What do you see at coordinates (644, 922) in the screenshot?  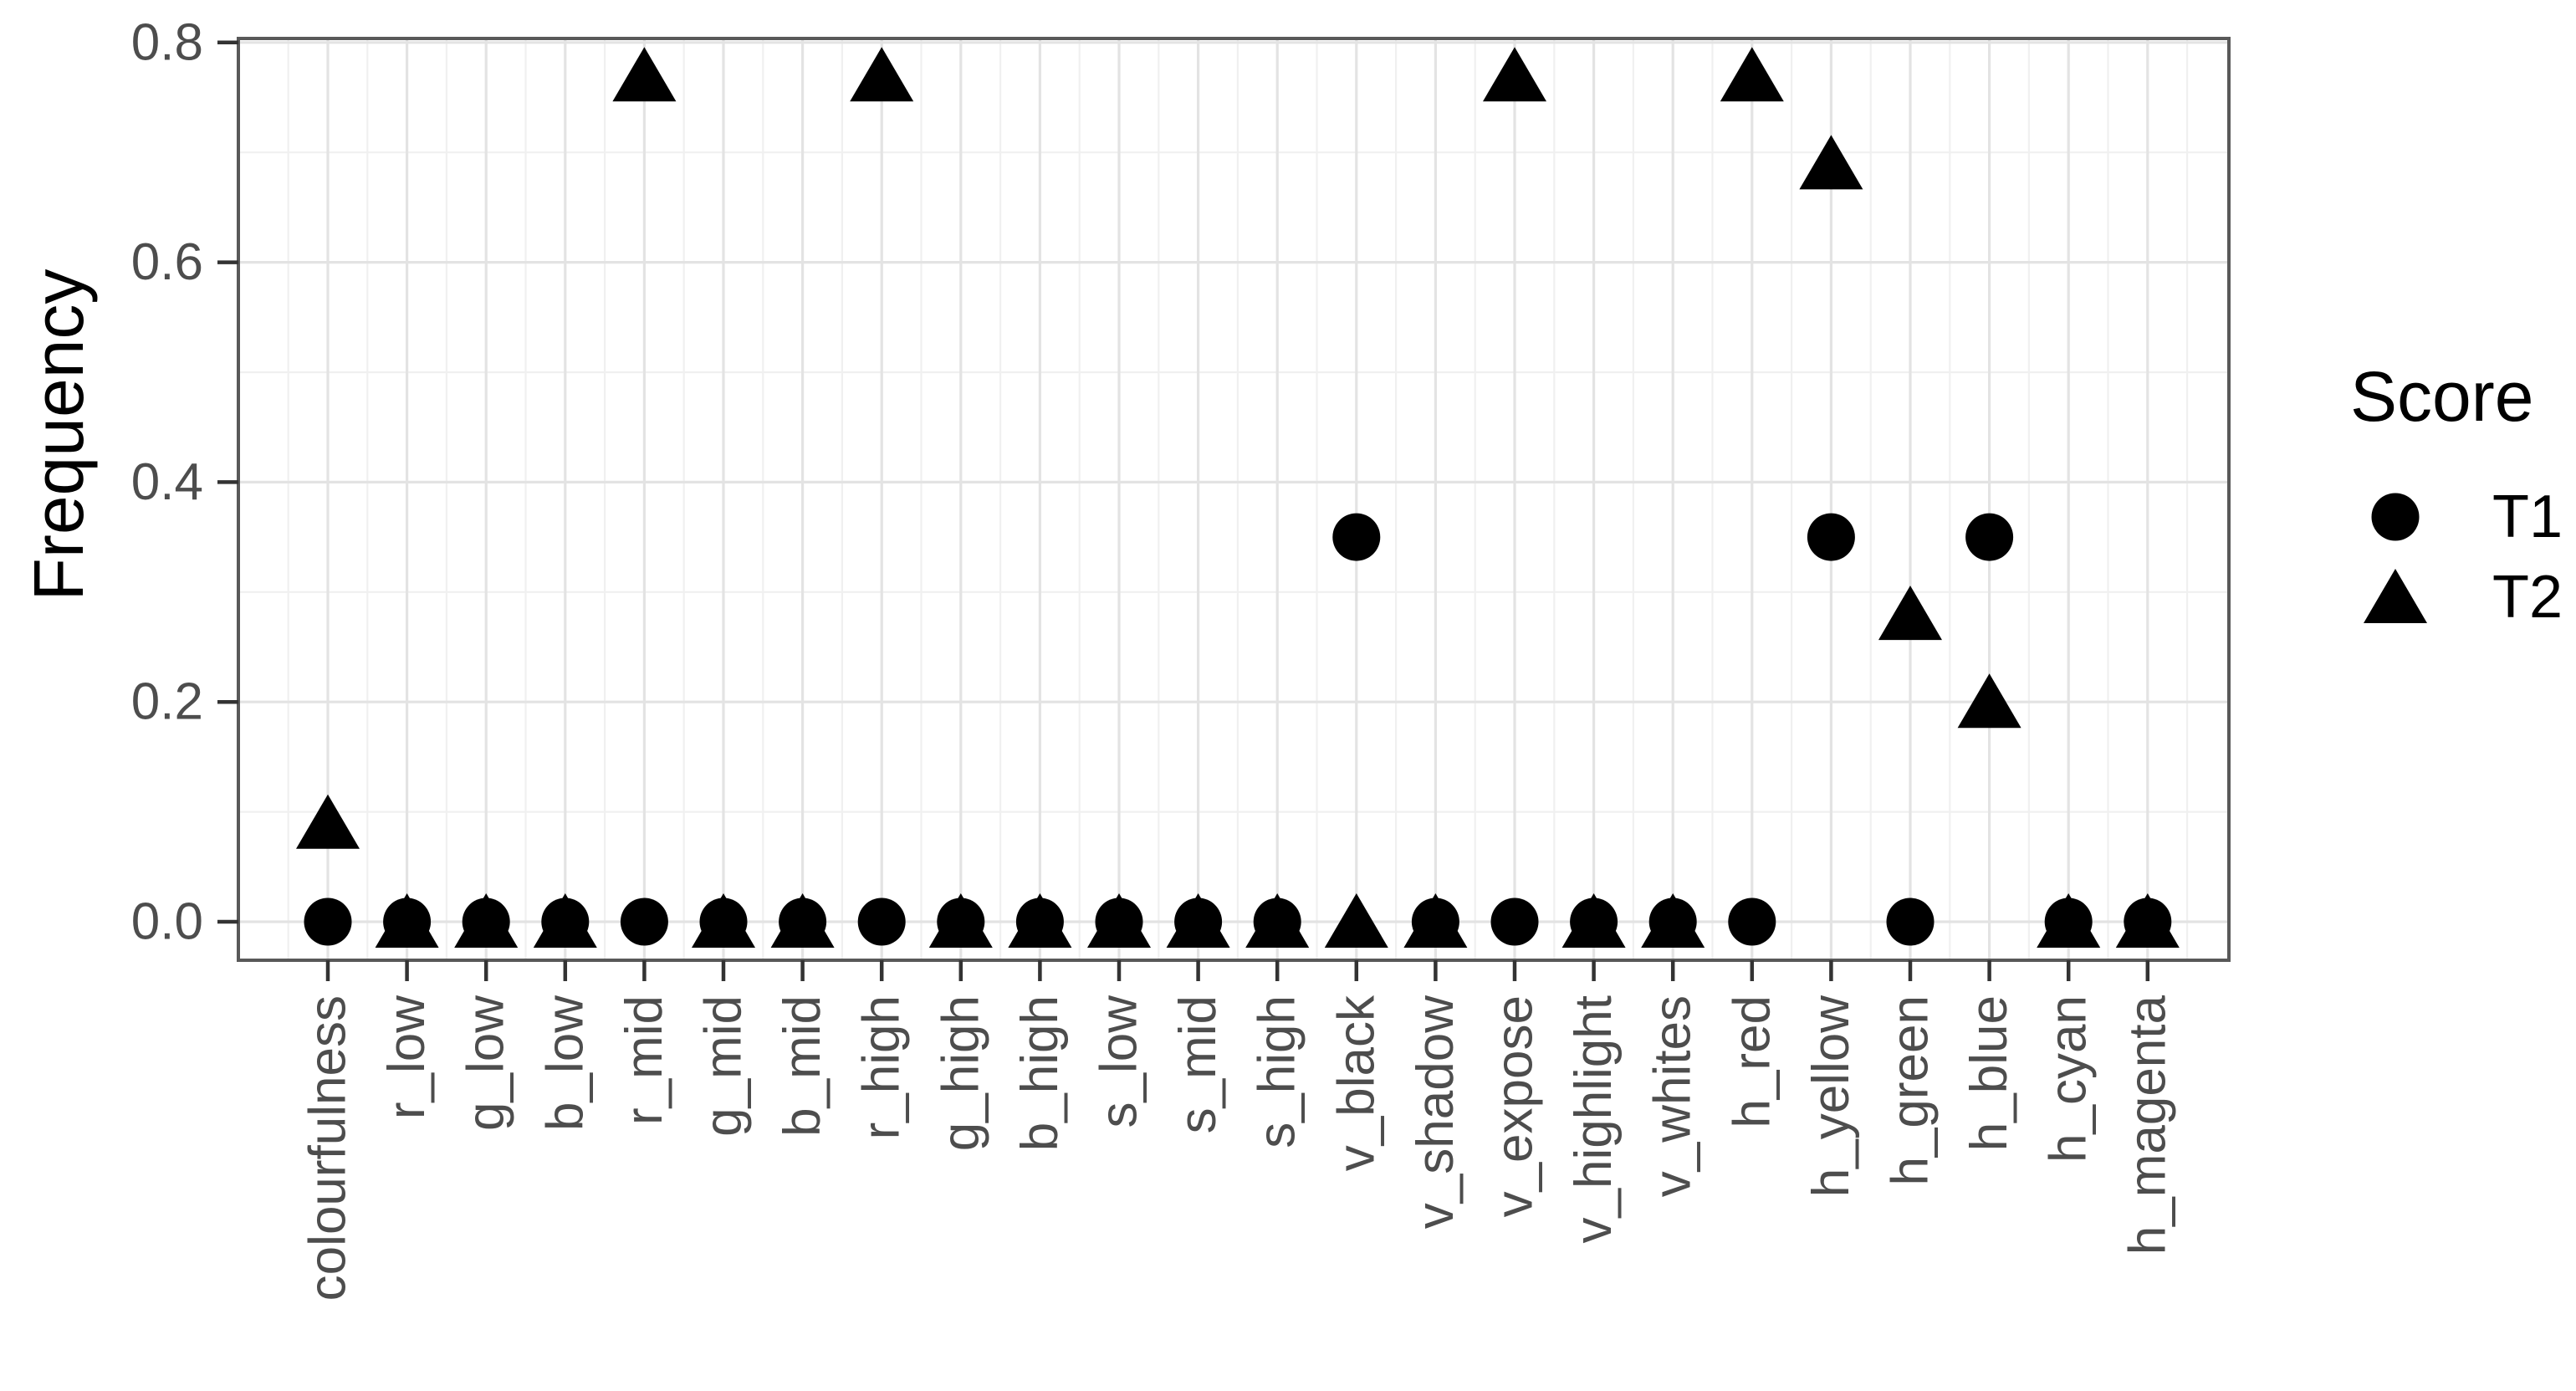 I see `data-point-T1-r_mid` at bounding box center [644, 922].